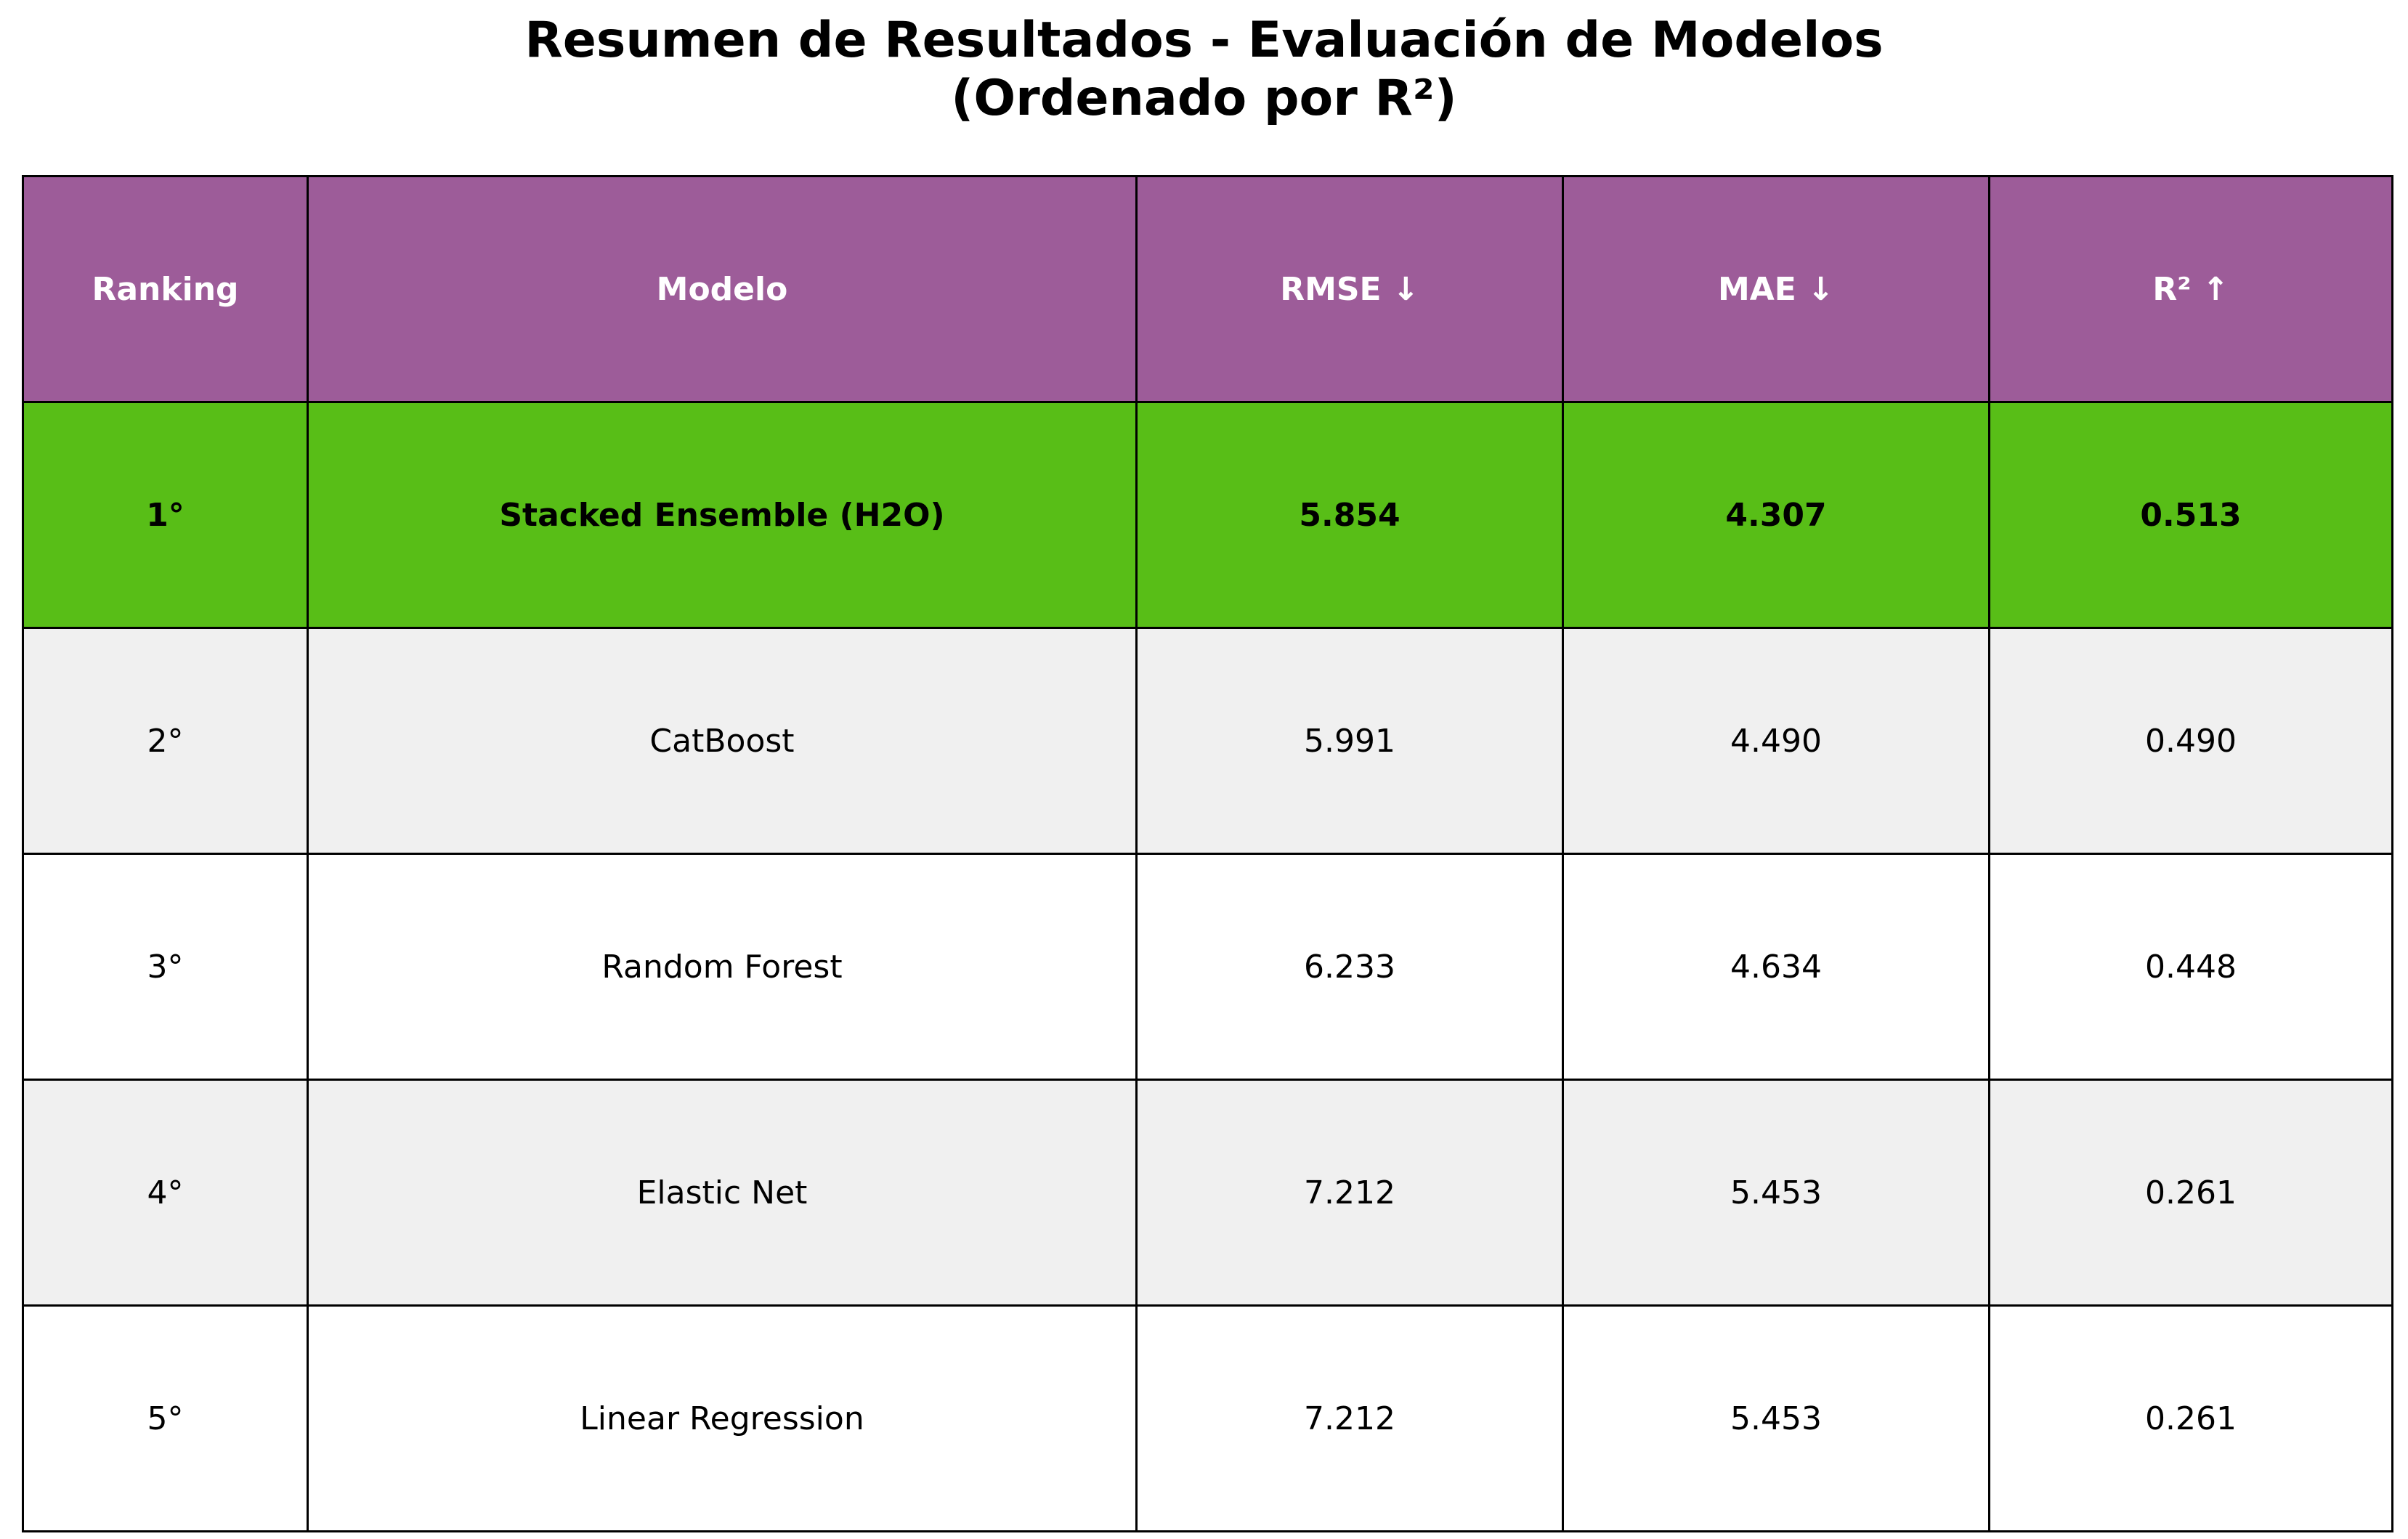 The width and height of the screenshot is (2408, 1539). I want to click on cell-modelo: Elastic Net, so click(722, 1193).